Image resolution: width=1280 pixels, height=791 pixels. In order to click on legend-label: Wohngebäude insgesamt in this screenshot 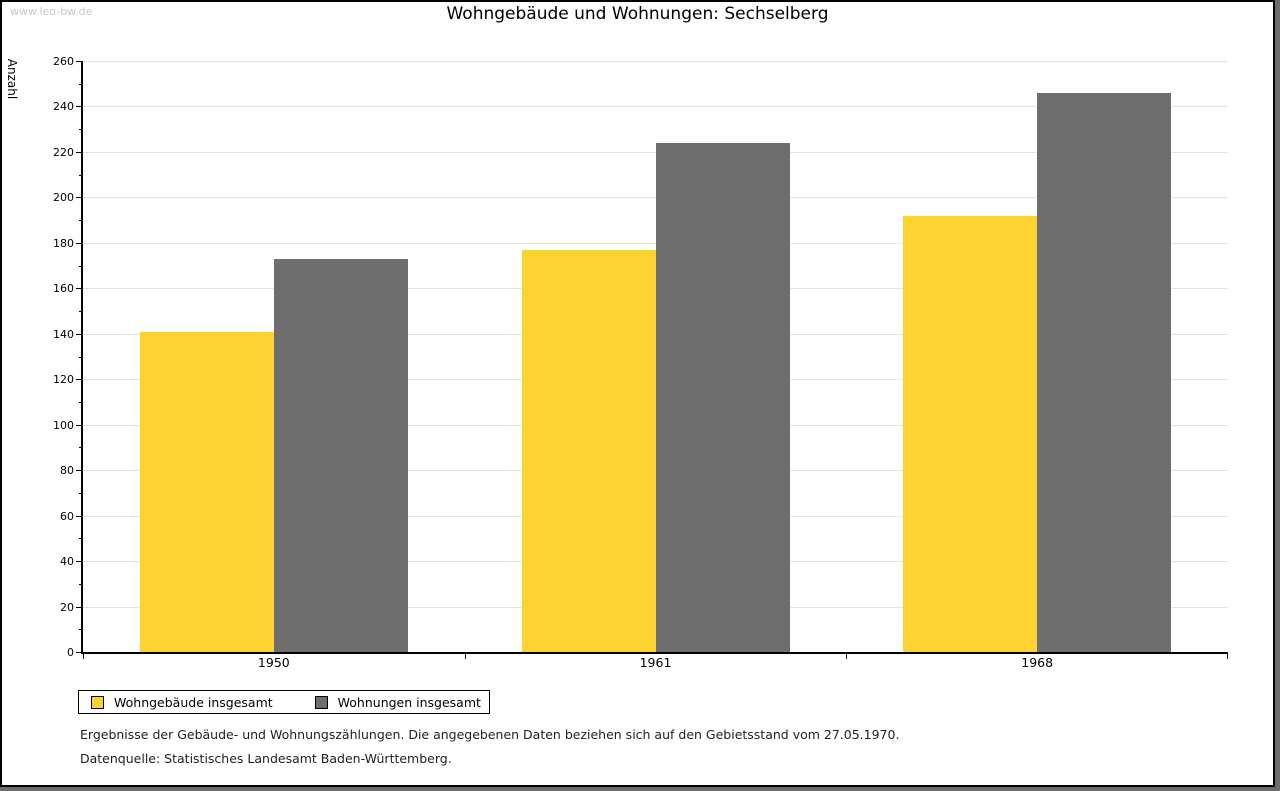, I will do `click(193, 702)`.